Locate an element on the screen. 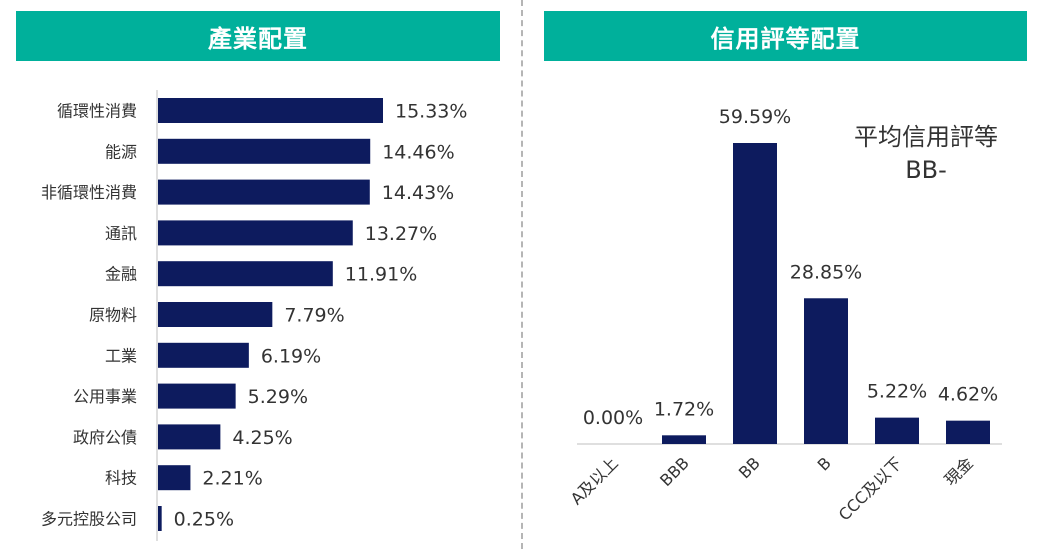  industry-category-label: 多元控股公司 is located at coordinates (89, 519).